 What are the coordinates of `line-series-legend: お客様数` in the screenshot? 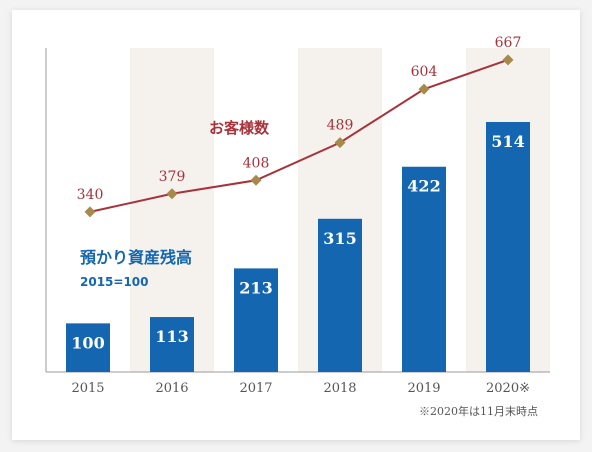 It's located at (239, 128).